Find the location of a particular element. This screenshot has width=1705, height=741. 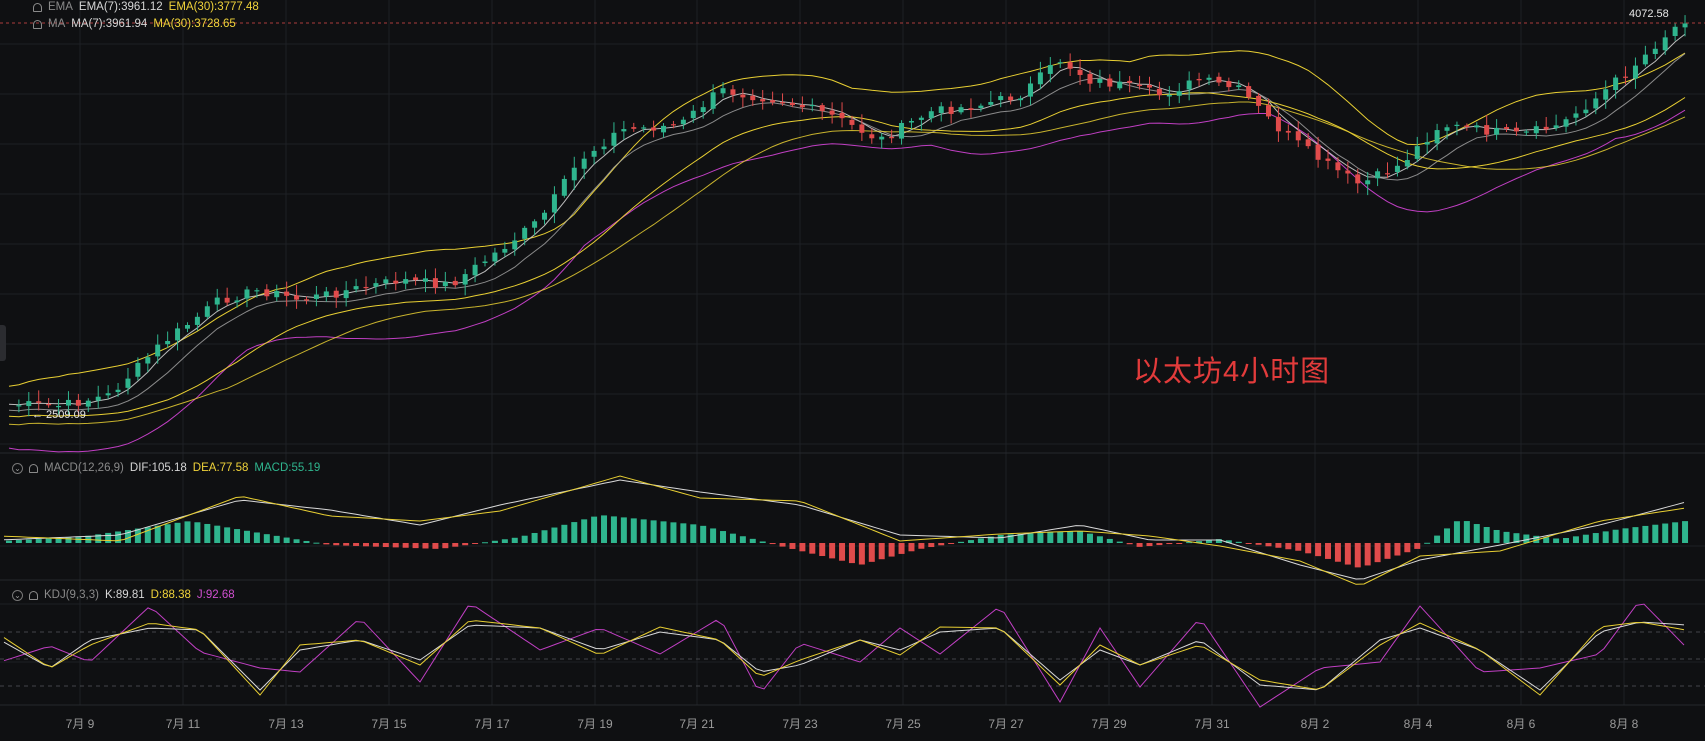

x-tick-label: 7月 29 is located at coordinates (1109, 724).